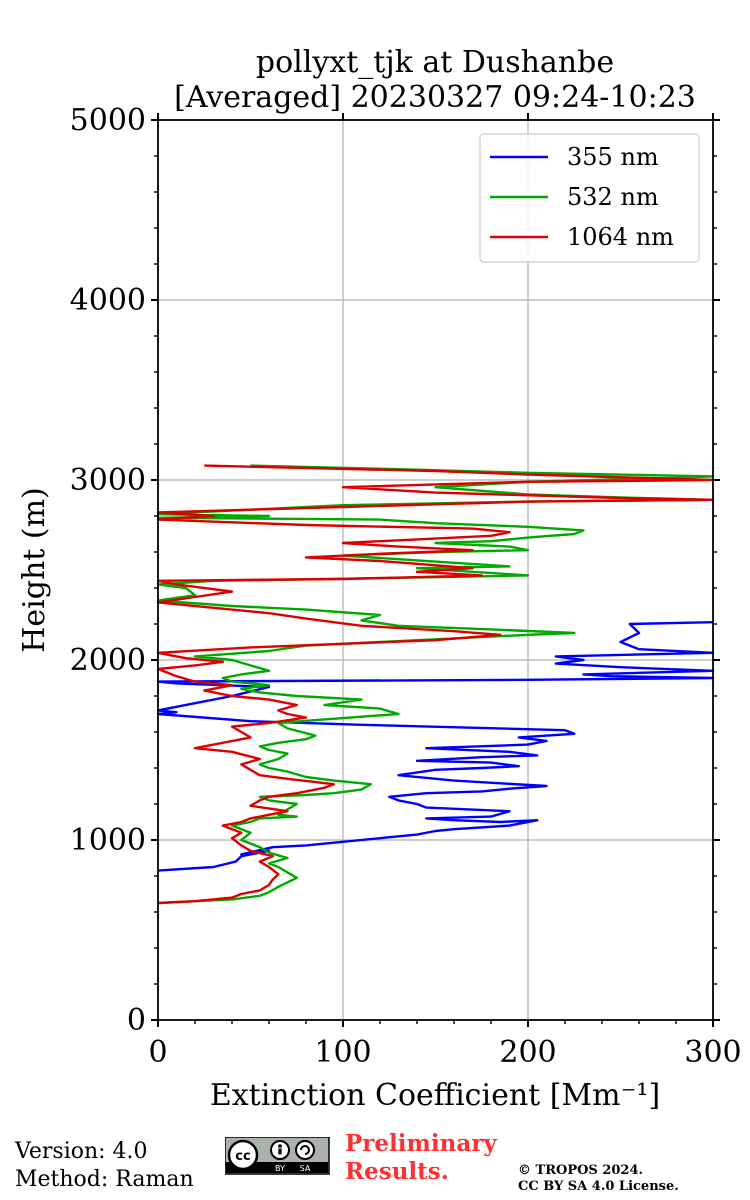 The height and width of the screenshot is (1200, 750). What do you see at coordinates (108, 300) in the screenshot?
I see `y-tick-label: 4000` at bounding box center [108, 300].